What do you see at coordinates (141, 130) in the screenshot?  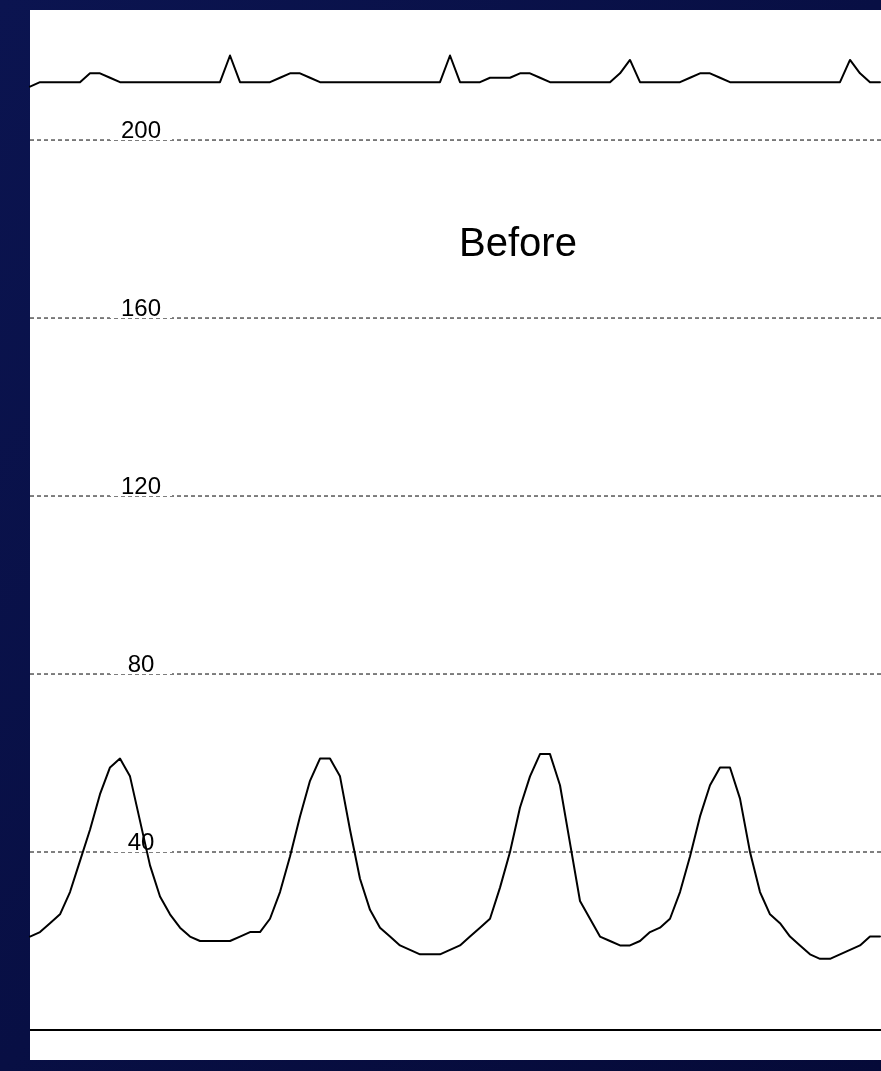 I see `y-tick-label: 200` at bounding box center [141, 130].